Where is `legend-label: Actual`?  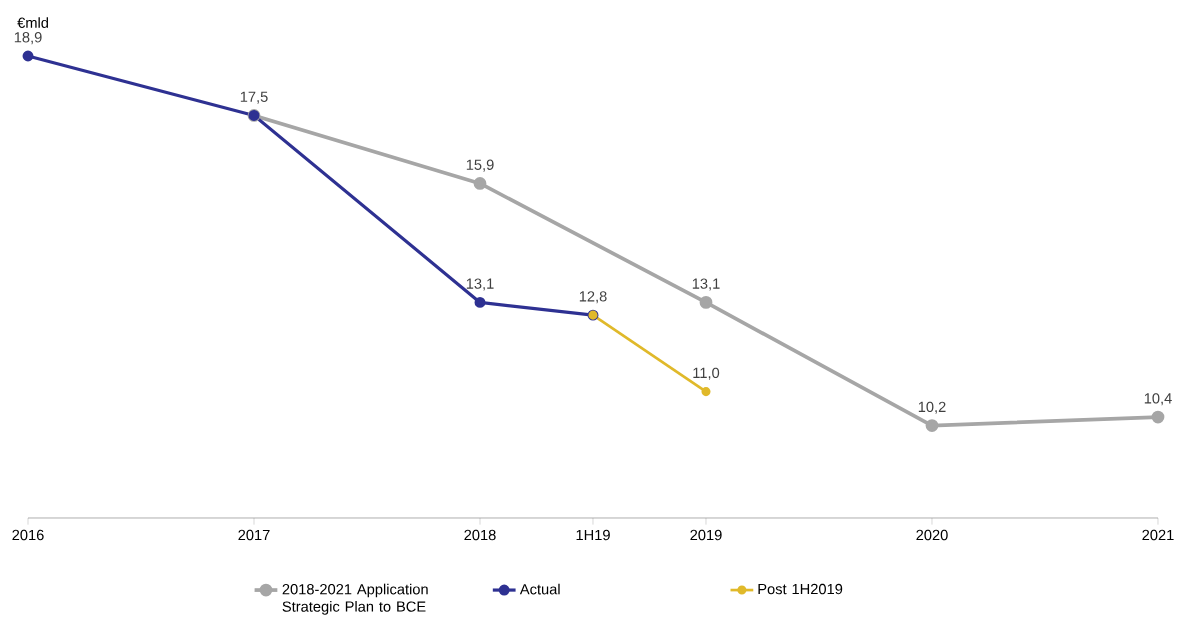 legend-label: Actual is located at coordinates (539, 589).